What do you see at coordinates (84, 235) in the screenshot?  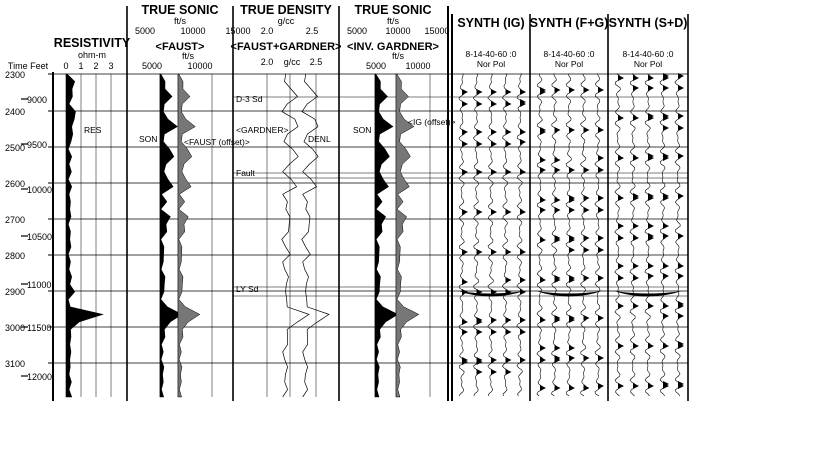 I see `resistivity-curve` at bounding box center [84, 235].